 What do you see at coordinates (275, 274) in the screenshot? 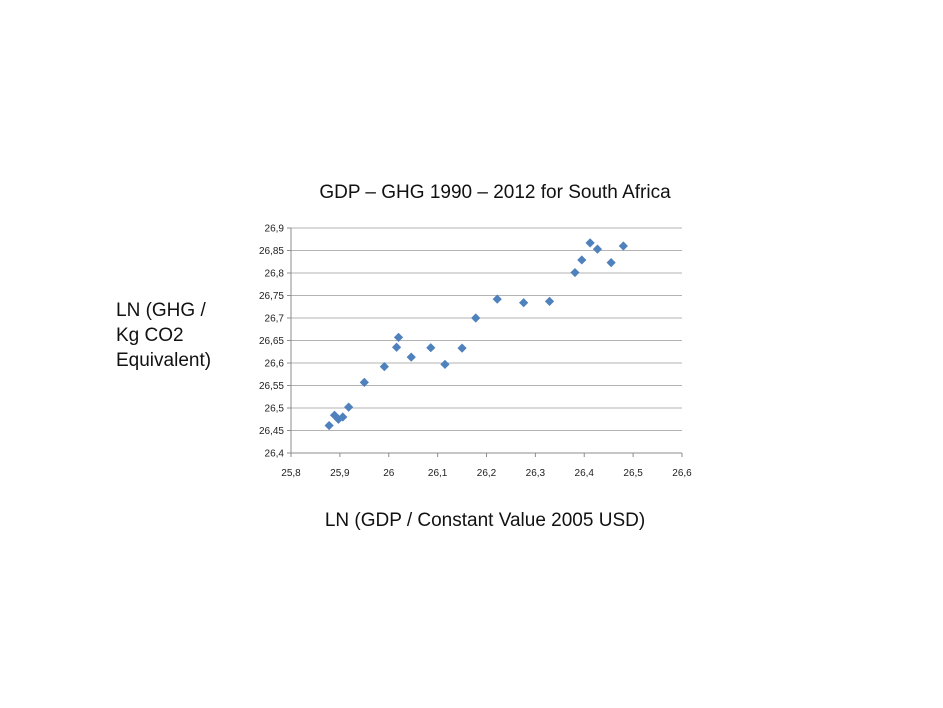
I see `y-tick-label: 26,8` at bounding box center [275, 274].